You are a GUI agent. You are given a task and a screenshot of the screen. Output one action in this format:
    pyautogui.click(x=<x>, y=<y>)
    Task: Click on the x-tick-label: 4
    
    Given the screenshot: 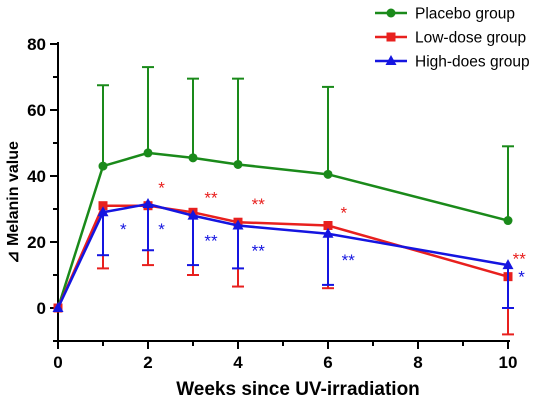 What is the action you would take?
    pyautogui.click(x=238, y=362)
    